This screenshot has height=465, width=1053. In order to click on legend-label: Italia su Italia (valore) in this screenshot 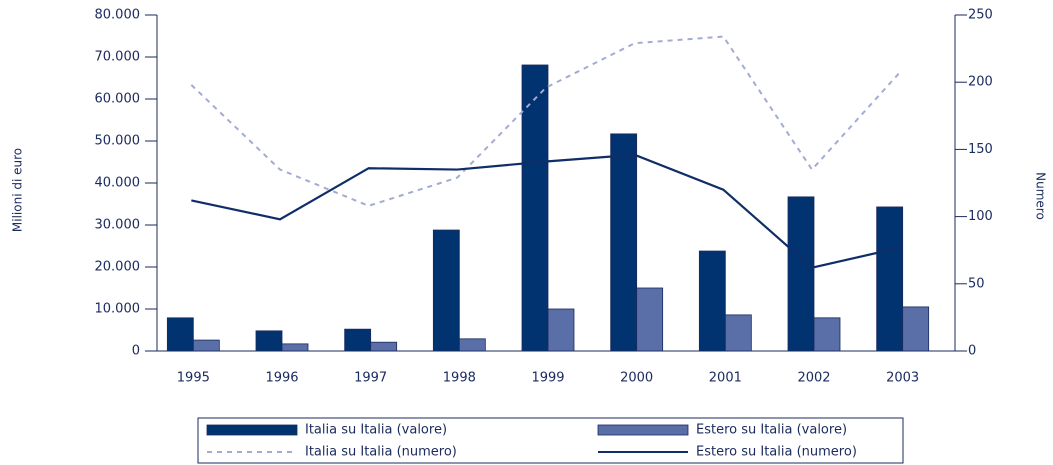, I will do `click(376, 430)`.